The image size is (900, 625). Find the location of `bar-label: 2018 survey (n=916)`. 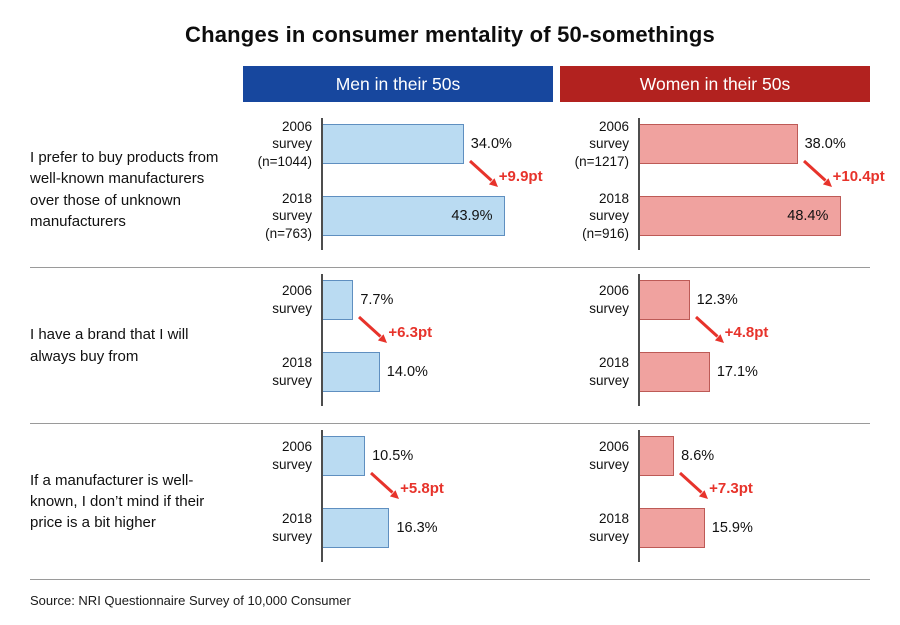

bar-label: 2018 survey (n=916) is located at coordinates (599, 216).